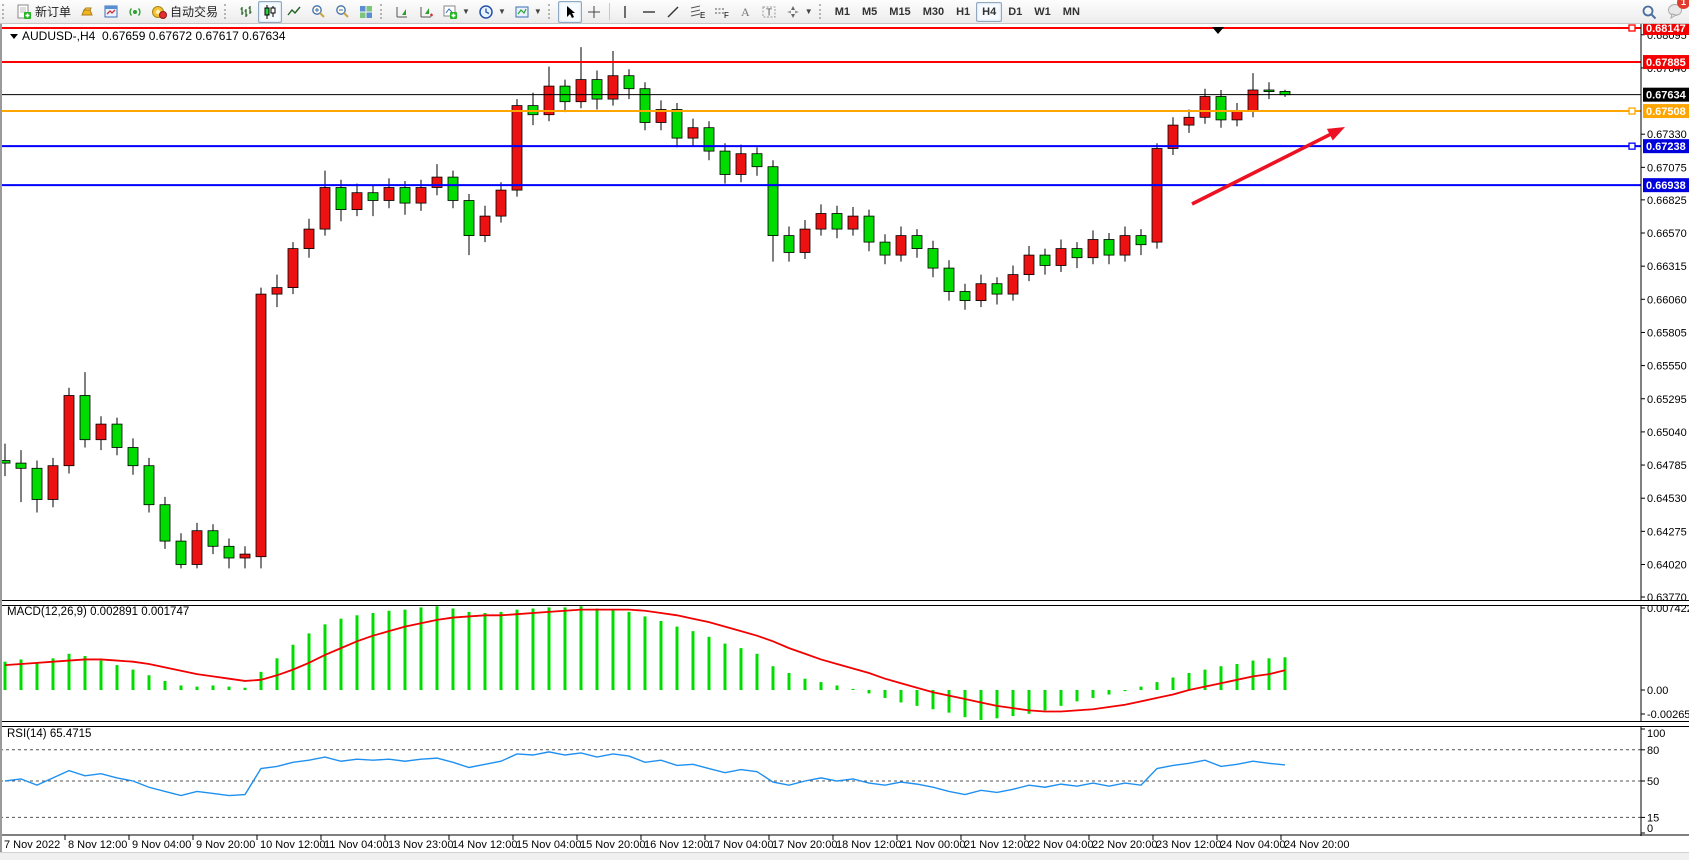 This screenshot has height=860, width=1689. I want to click on fibonacci-icon: E, so click(697, 12).